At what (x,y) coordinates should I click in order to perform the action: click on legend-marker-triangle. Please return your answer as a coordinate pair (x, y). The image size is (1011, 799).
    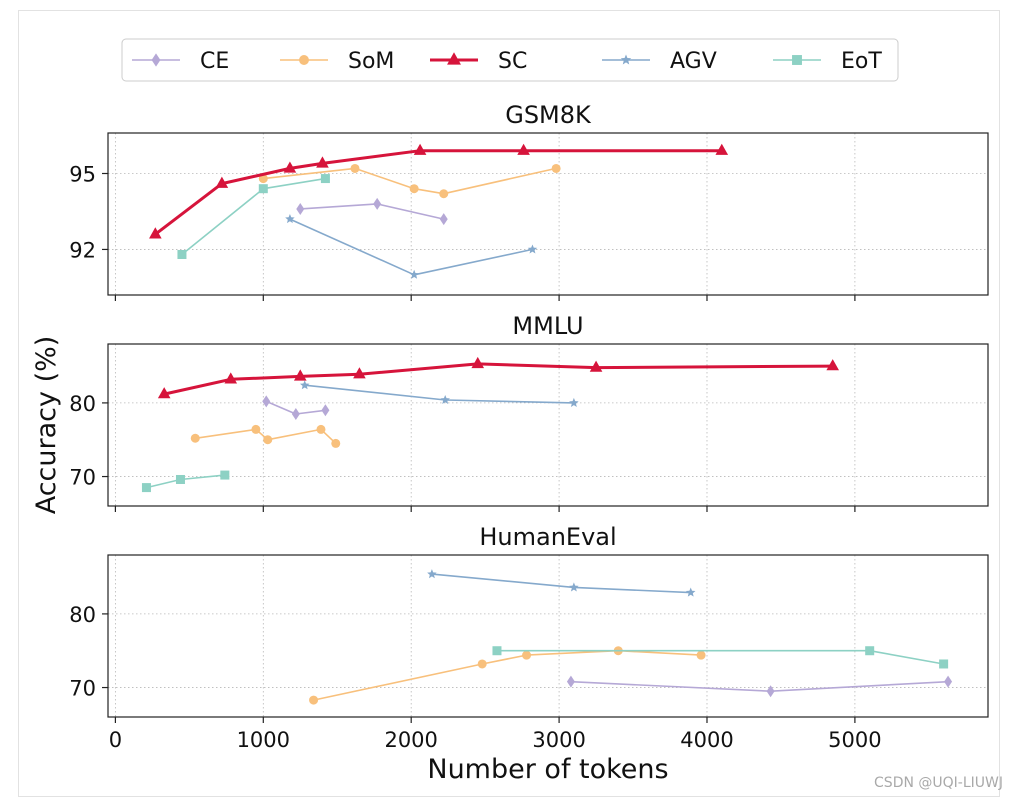
    Looking at the image, I should click on (454, 58).